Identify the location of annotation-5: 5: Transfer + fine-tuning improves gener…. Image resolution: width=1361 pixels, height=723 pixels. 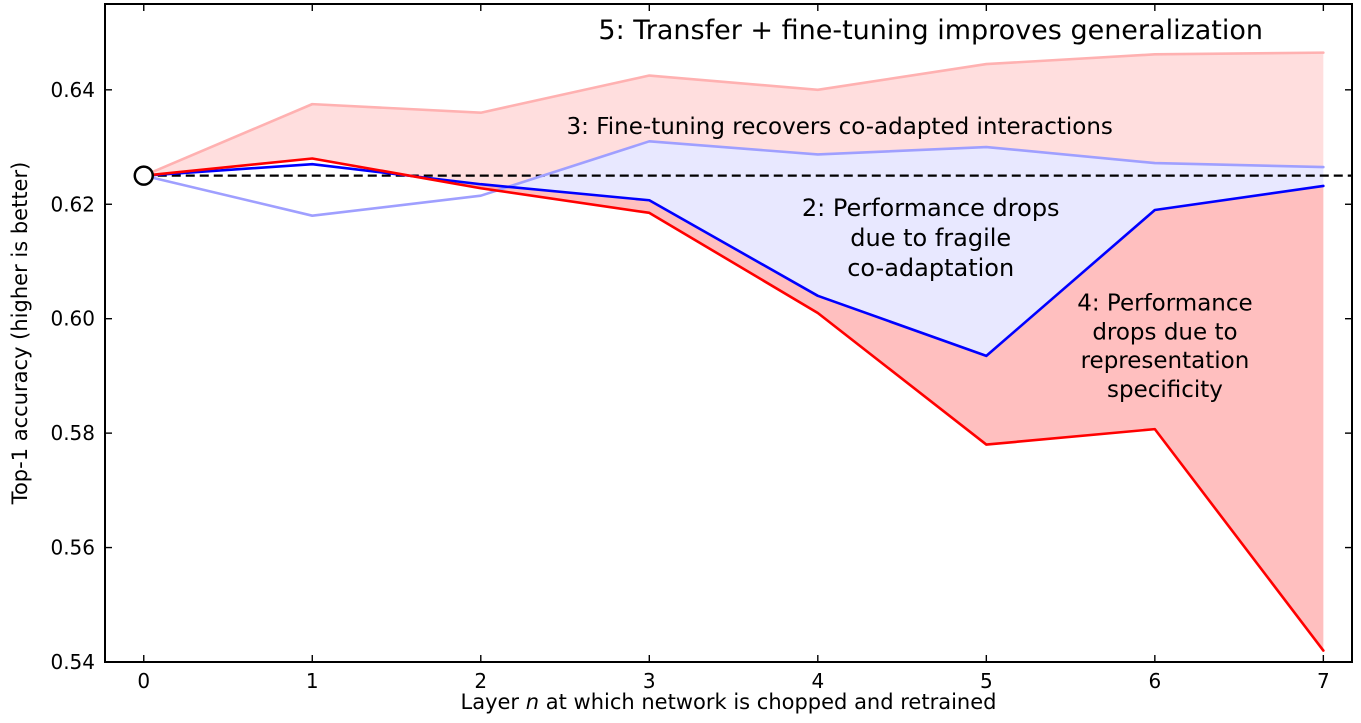
(930, 30).